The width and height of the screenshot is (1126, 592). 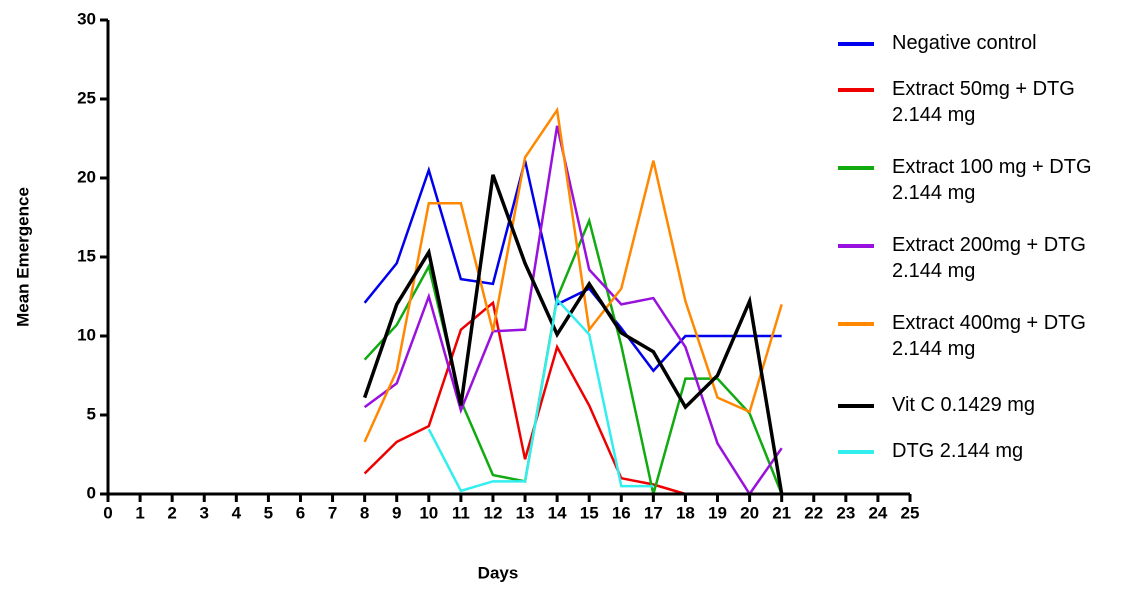 What do you see at coordinates (139, 512) in the screenshot?
I see `x-tick-label: 1` at bounding box center [139, 512].